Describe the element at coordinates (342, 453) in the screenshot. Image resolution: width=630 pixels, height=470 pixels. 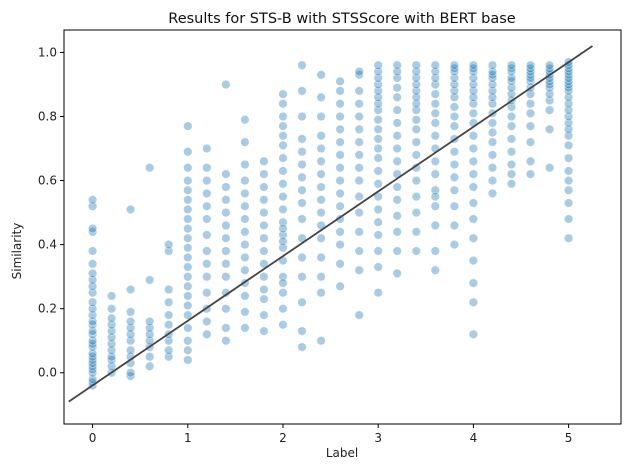
I see `x-axis-label: Label` at that location.